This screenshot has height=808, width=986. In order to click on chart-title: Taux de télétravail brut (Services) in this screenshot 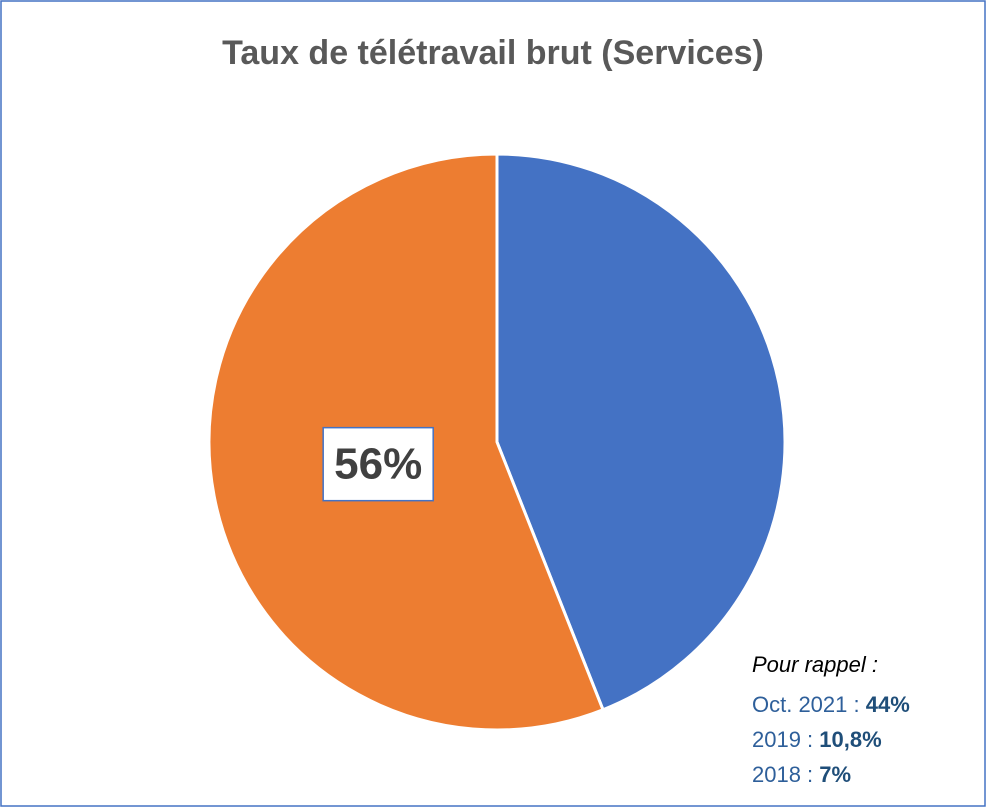, I will do `click(493, 53)`.